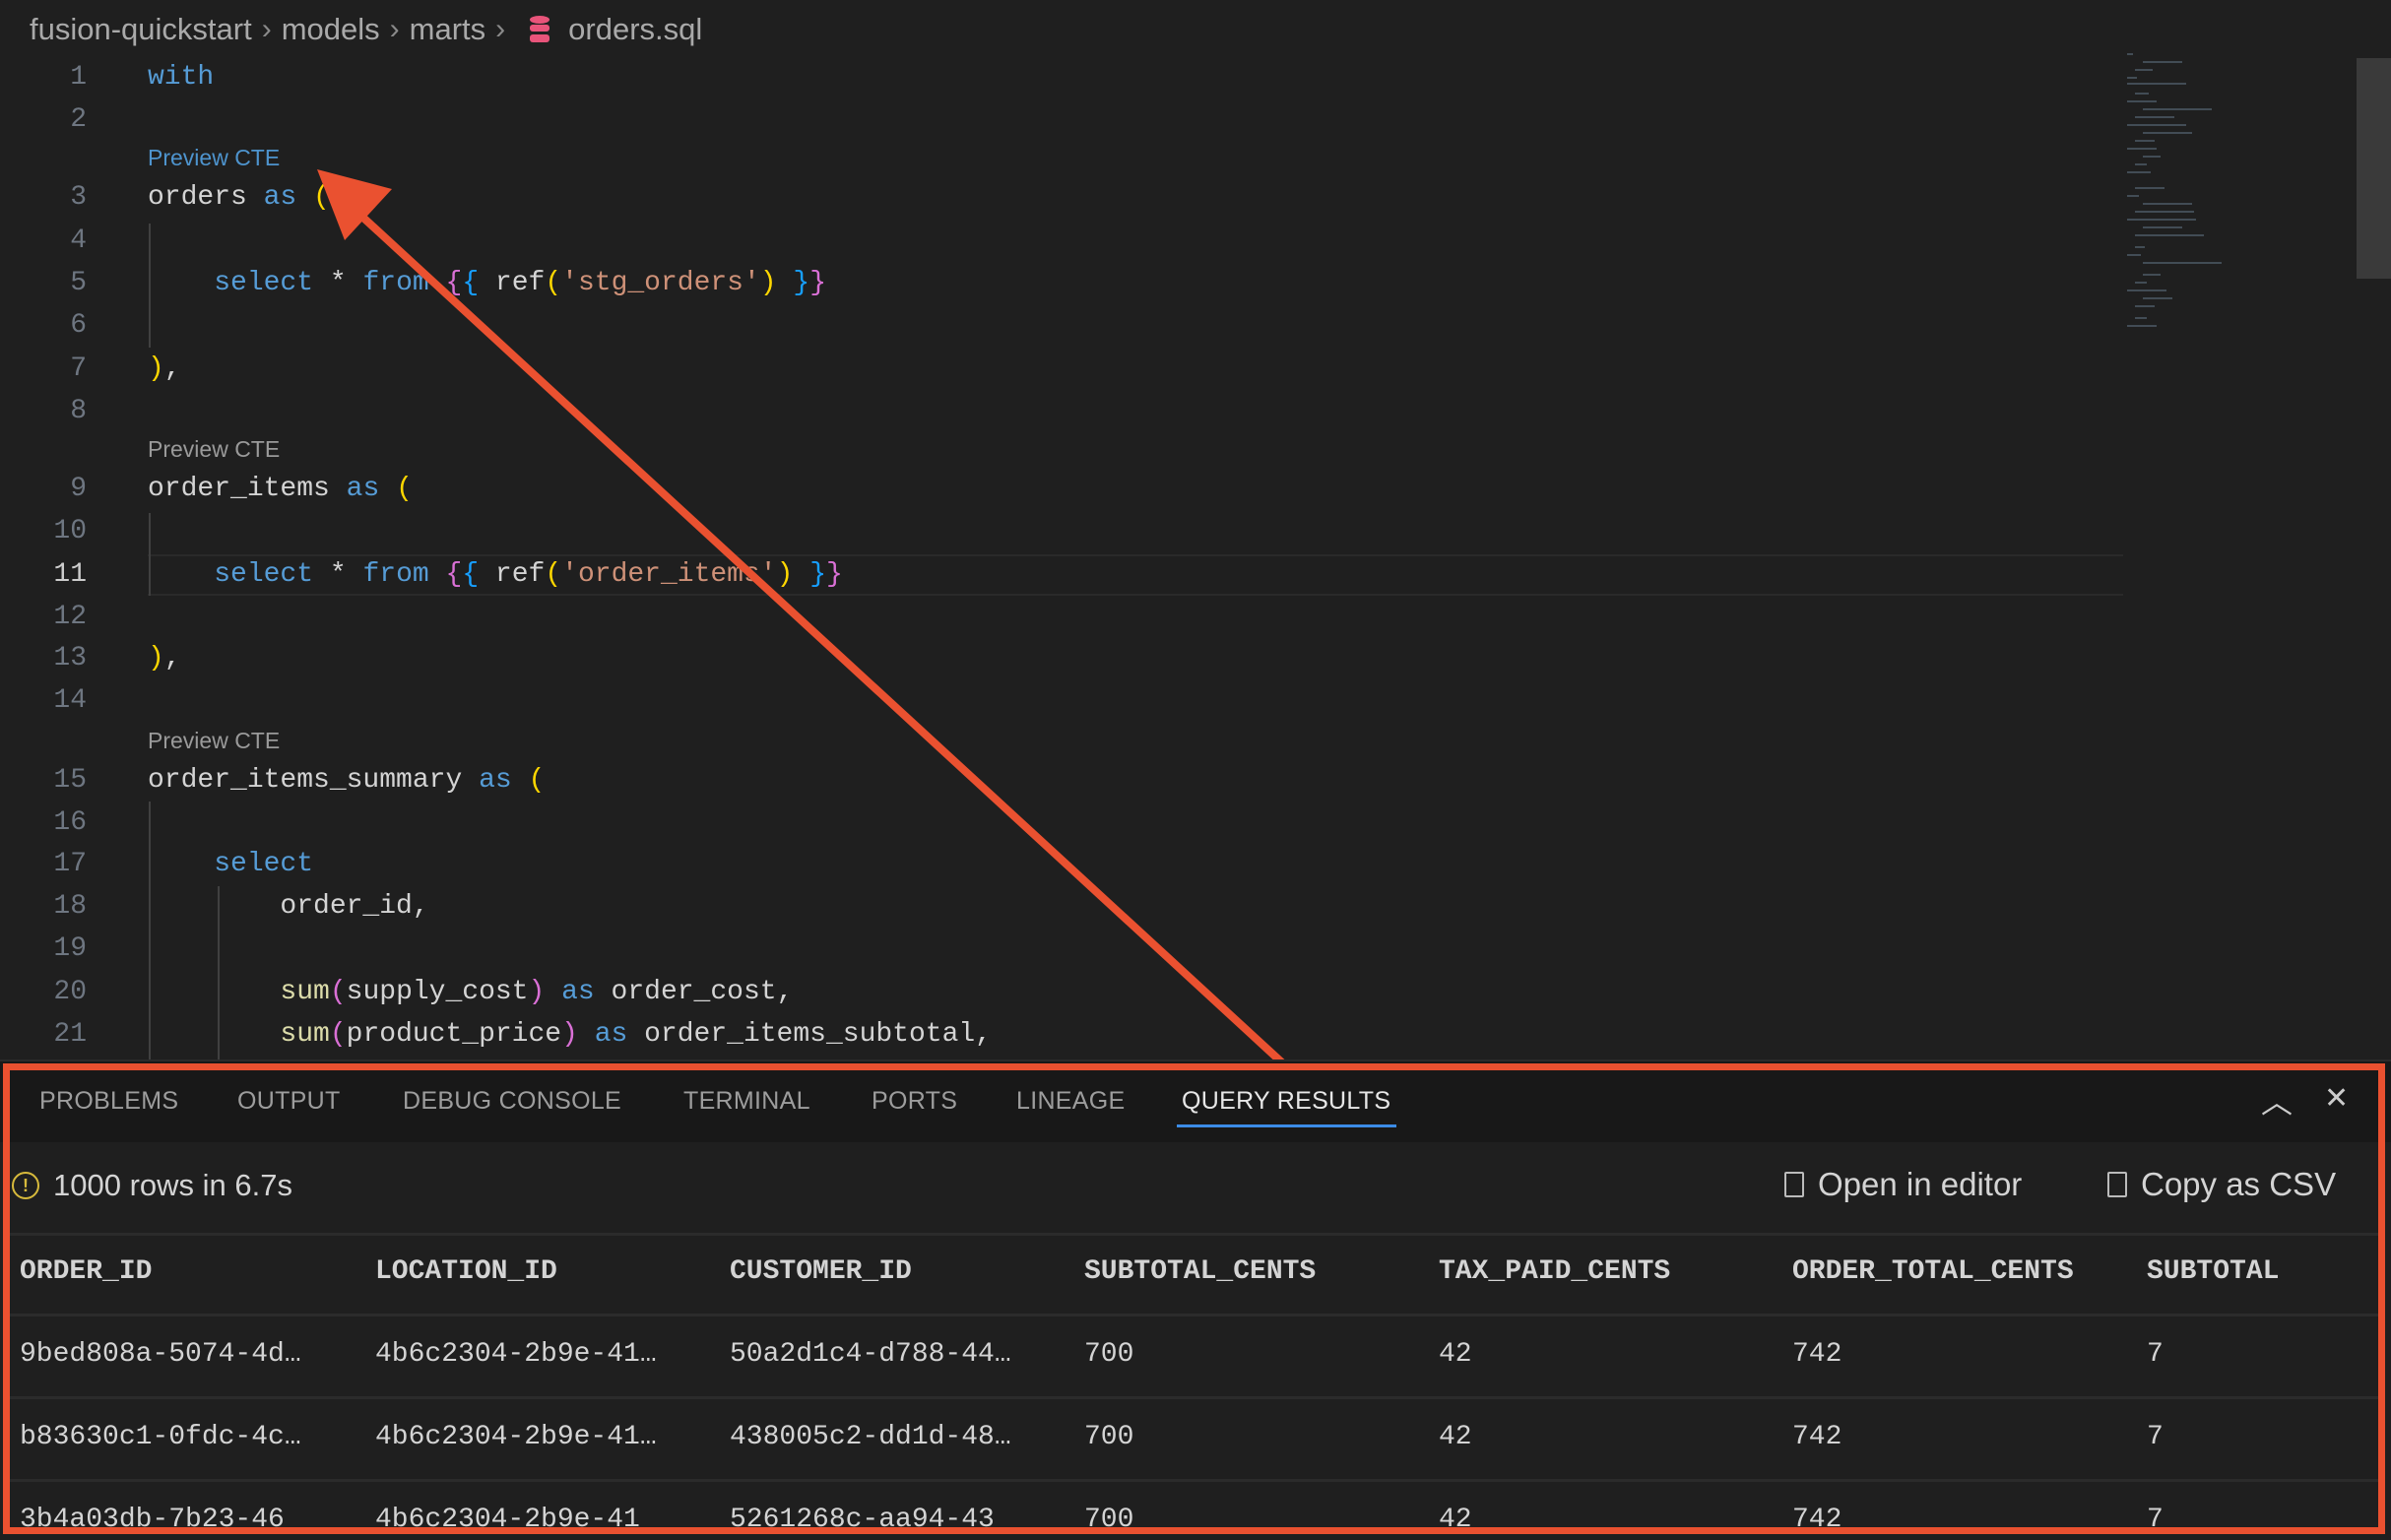 The image size is (2391, 1540). What do you see at coordinates (438, 992) in the screenshot?
I see `code-token: supply_cost` at bounding box center [438, 992].